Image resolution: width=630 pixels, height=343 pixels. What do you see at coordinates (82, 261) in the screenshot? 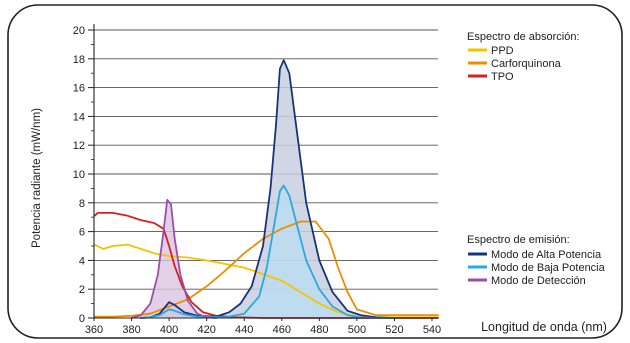
I see `y-tick-label: 4` at bounding box center [82, 261].